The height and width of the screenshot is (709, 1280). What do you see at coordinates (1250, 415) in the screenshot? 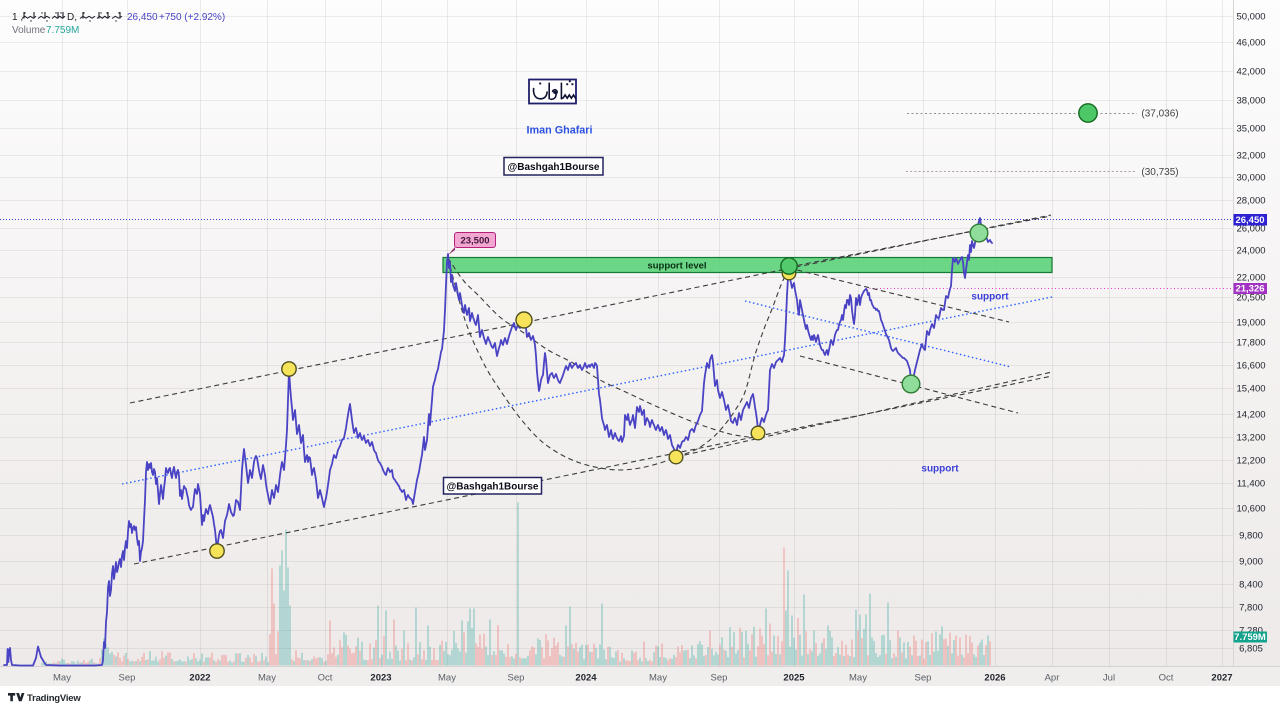
I see `svg-text: 14,200` at bounding box center [1250, 415].